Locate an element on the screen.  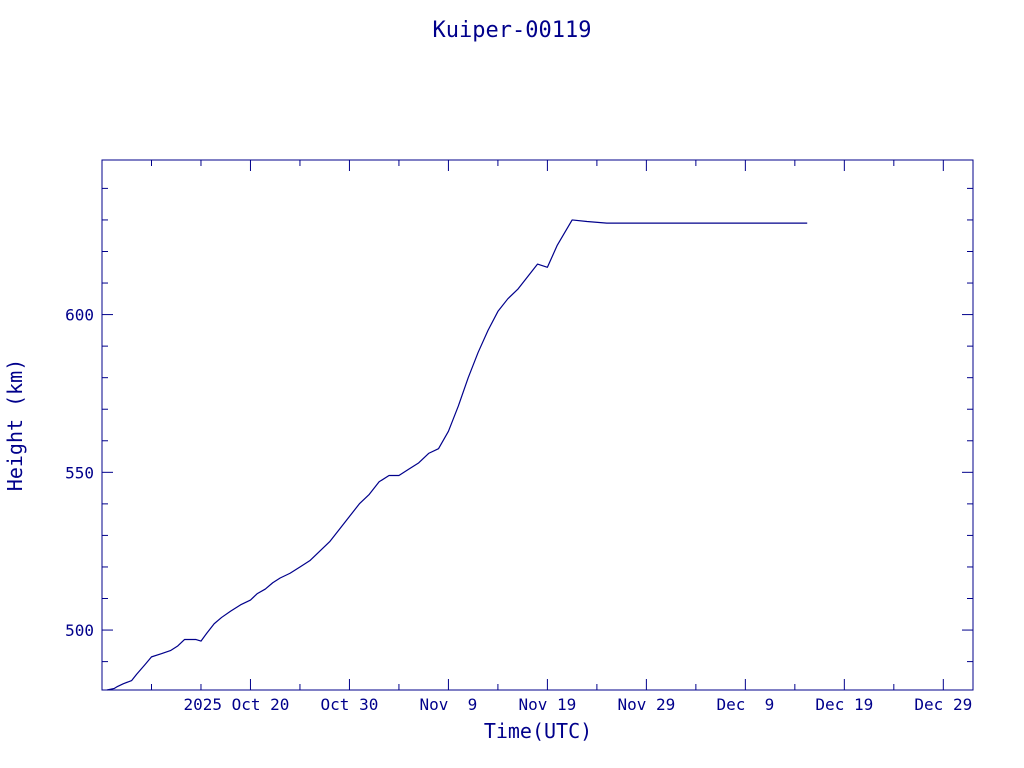
x-axis-title: Time(UTC) is located at coordinates (538, 731).